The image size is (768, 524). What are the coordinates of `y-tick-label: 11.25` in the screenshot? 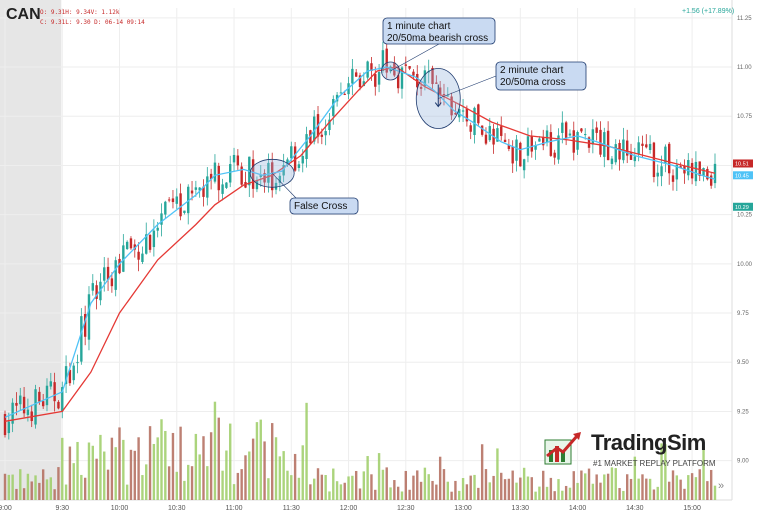 It's located at (744, 19).